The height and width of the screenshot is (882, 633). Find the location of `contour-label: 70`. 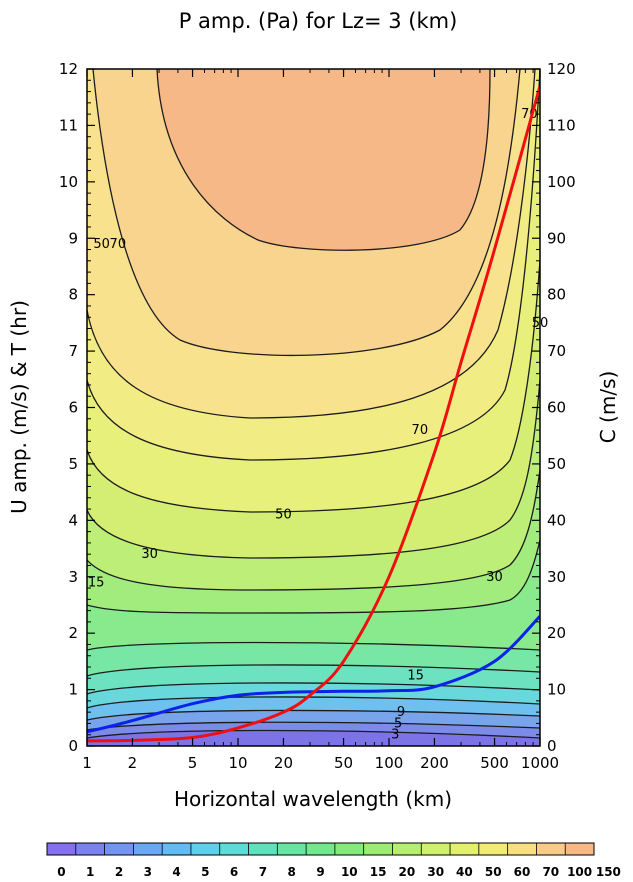

contour-label: 70 is located at coordinates (420, 430).